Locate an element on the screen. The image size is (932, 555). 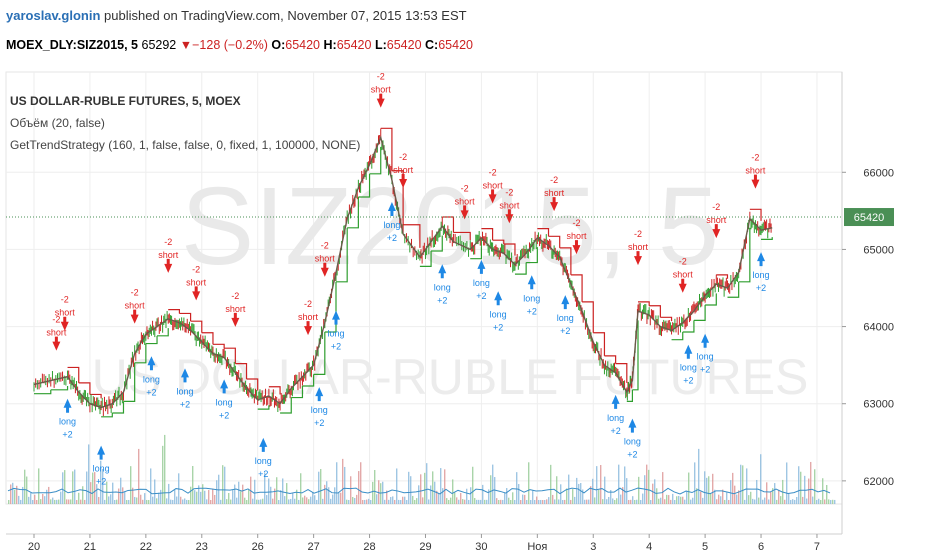
open-value: 65420 is located at coordinates (303, 45).